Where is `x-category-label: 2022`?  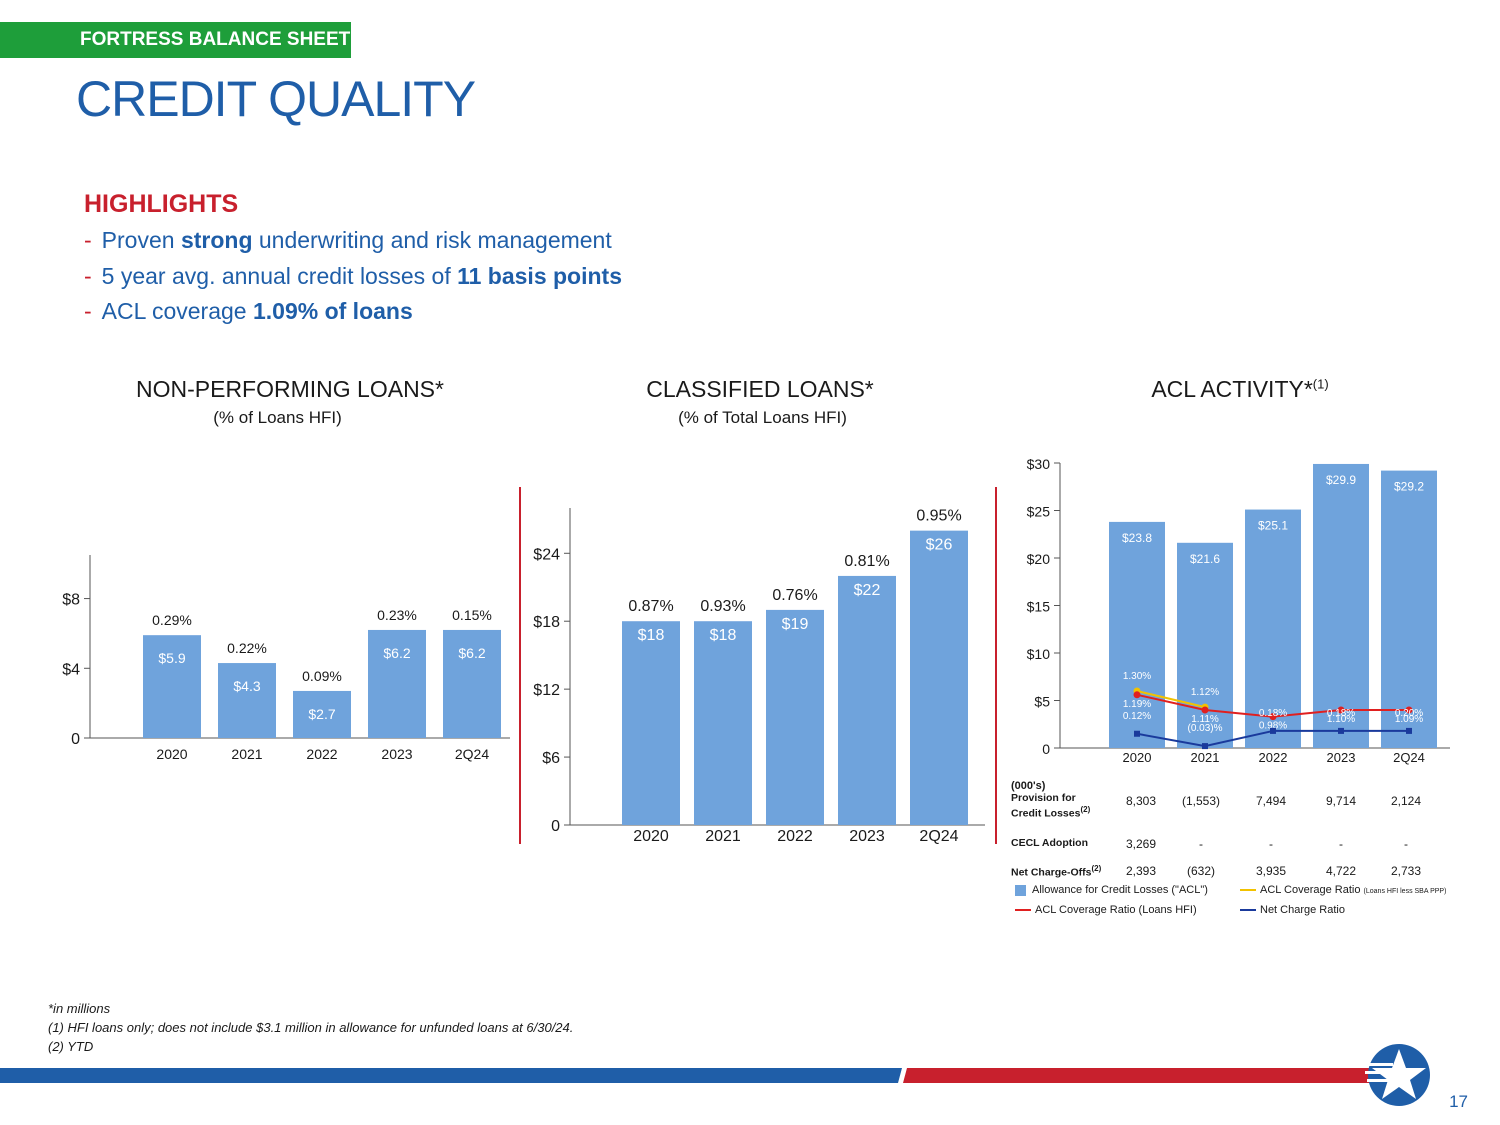
x-category-label: 2022 is located at coordinates (321, 754).